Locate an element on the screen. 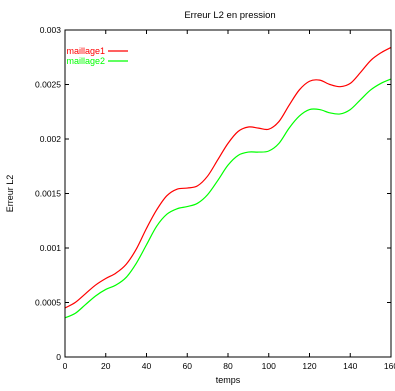  legend-label: maillage2 is located at coordinates (85, 61).